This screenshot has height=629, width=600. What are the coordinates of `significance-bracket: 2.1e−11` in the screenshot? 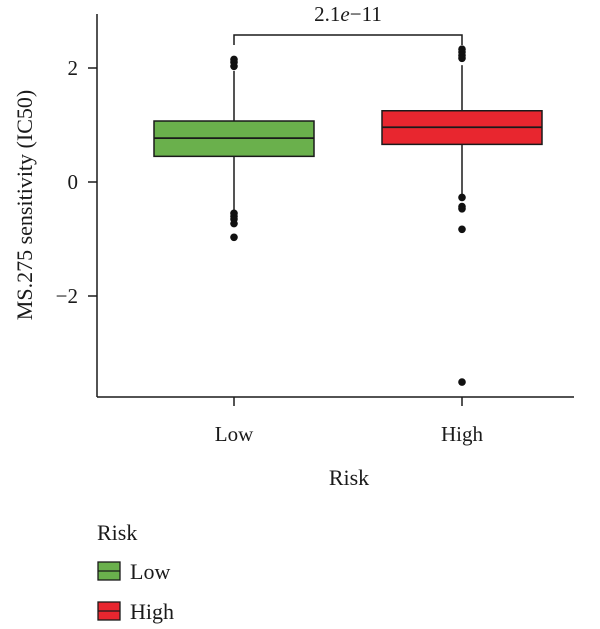 It's located at (348, 23).